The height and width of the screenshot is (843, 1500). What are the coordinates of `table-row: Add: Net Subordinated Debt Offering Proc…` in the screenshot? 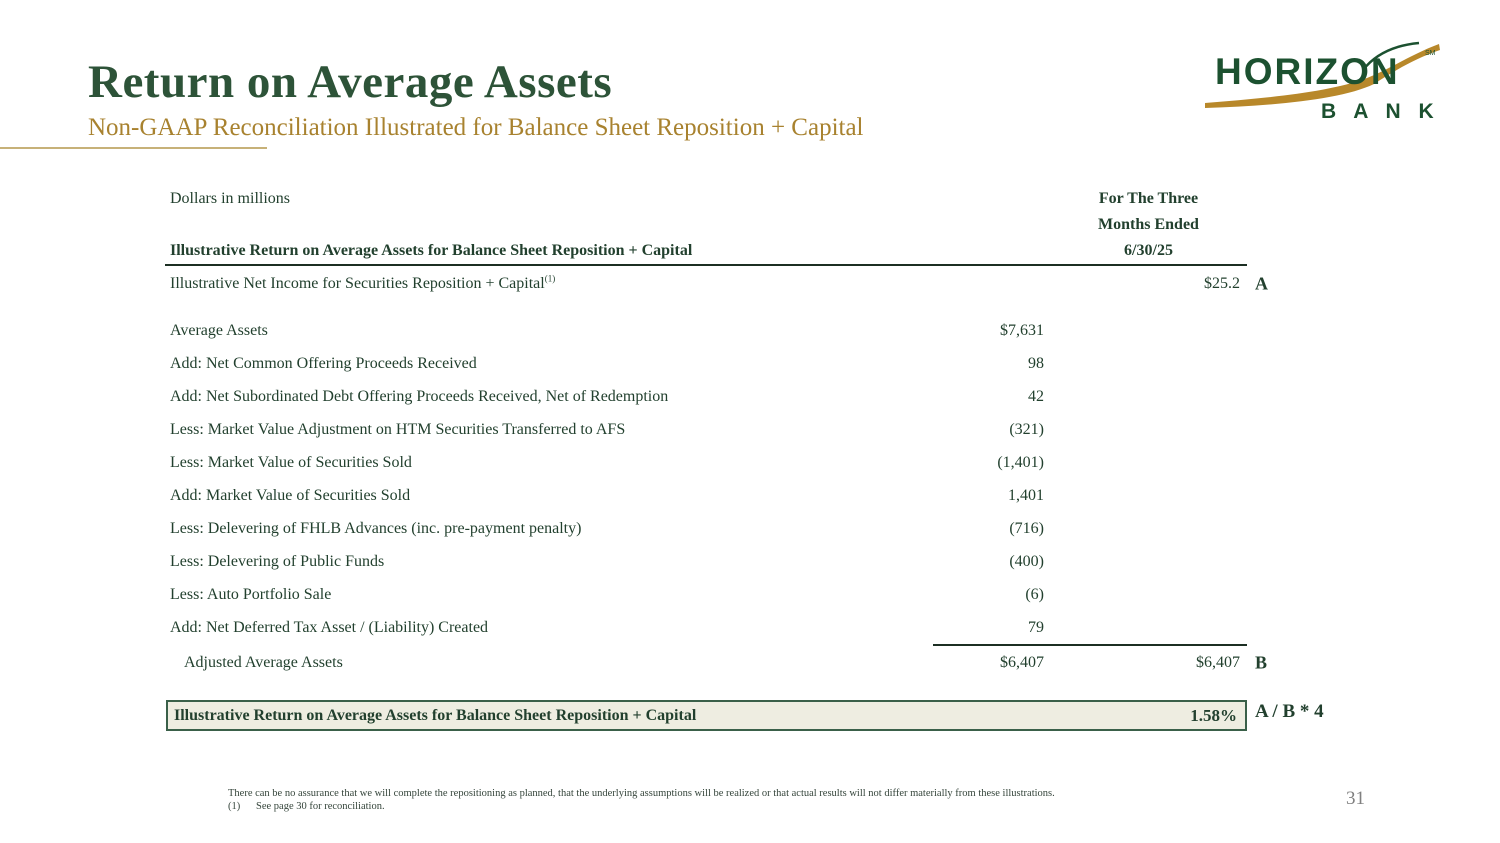 It's located at (708, 396).